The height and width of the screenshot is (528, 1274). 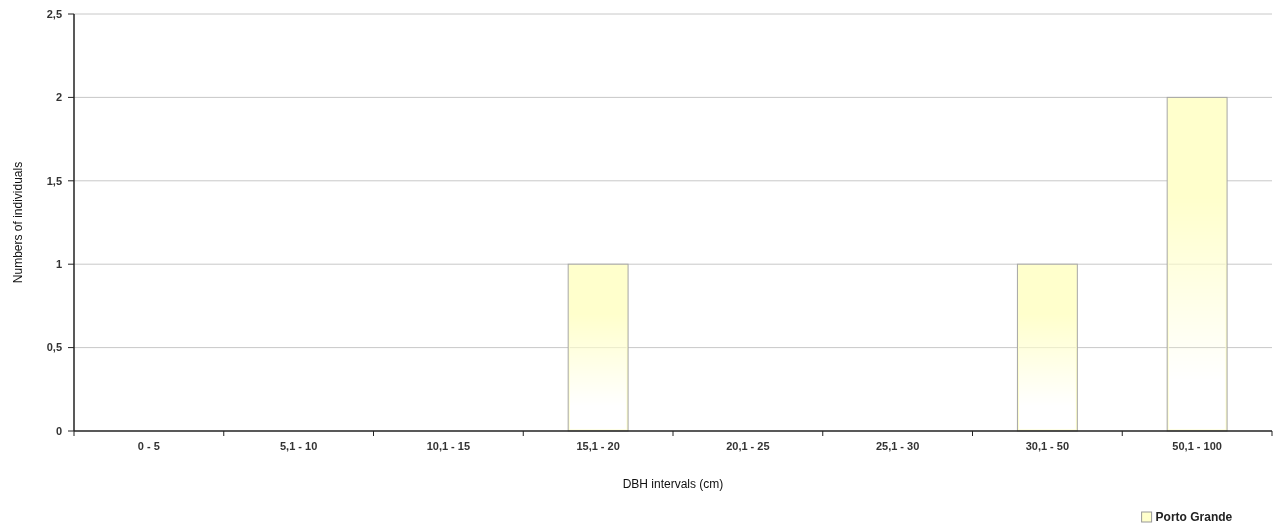 I want to click on y-tick-label: 2,5, so click(x=54, y=13).